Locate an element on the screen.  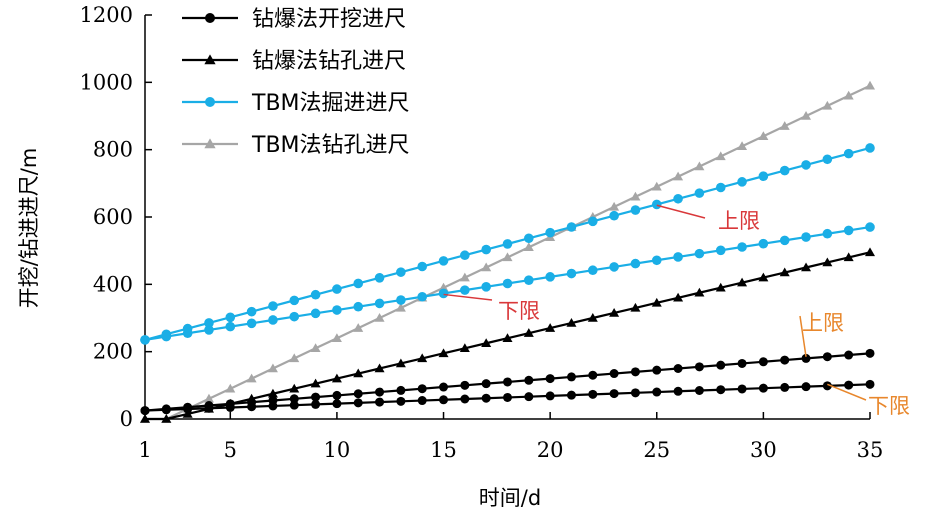
legend-marker is located at coordinates (210, 59).